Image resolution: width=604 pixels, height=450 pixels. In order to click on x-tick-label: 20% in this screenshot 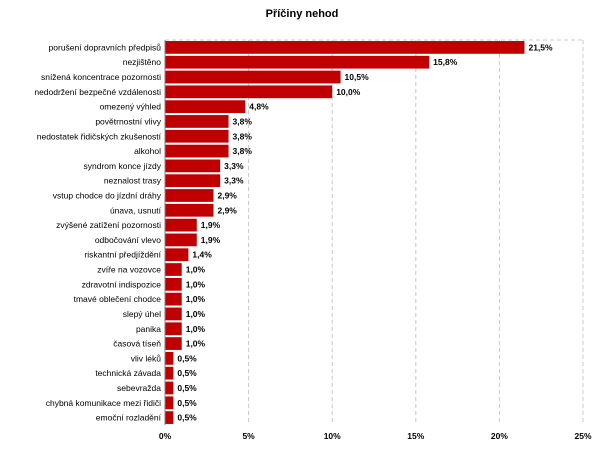, I will do `click(499, 436)`.